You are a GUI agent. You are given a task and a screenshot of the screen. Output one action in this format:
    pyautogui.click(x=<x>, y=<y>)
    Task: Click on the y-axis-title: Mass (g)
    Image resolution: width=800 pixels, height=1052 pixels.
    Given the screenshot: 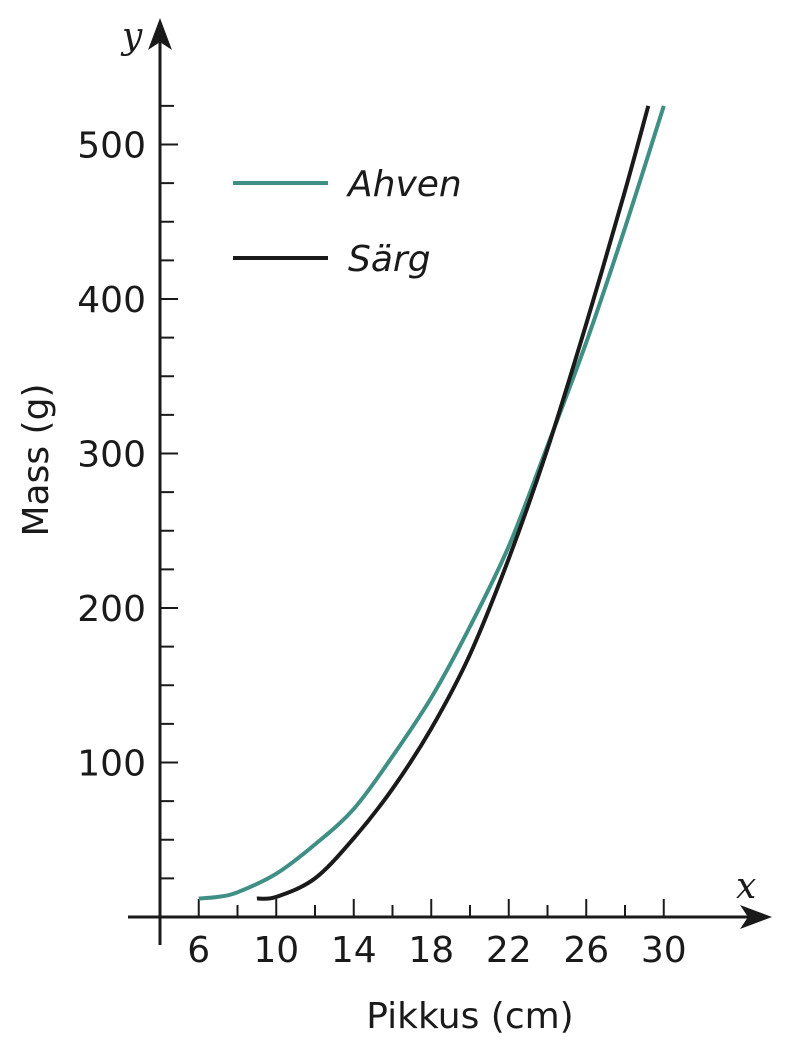 What is the action you would take?
    pyautogui.click(x=36, y=459)
    